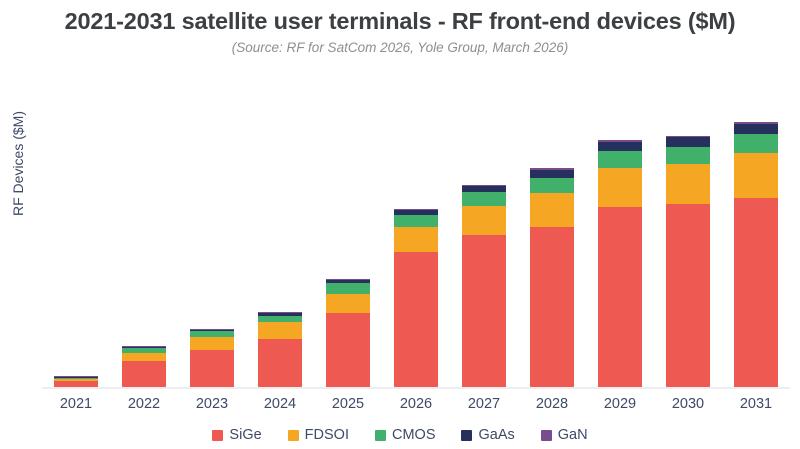 This screenshot has width=800, height=449. Describe the element at coordinates (326, 435) in the screenshot. I see `legend-label-fdsoi: FDSOI` at that location.